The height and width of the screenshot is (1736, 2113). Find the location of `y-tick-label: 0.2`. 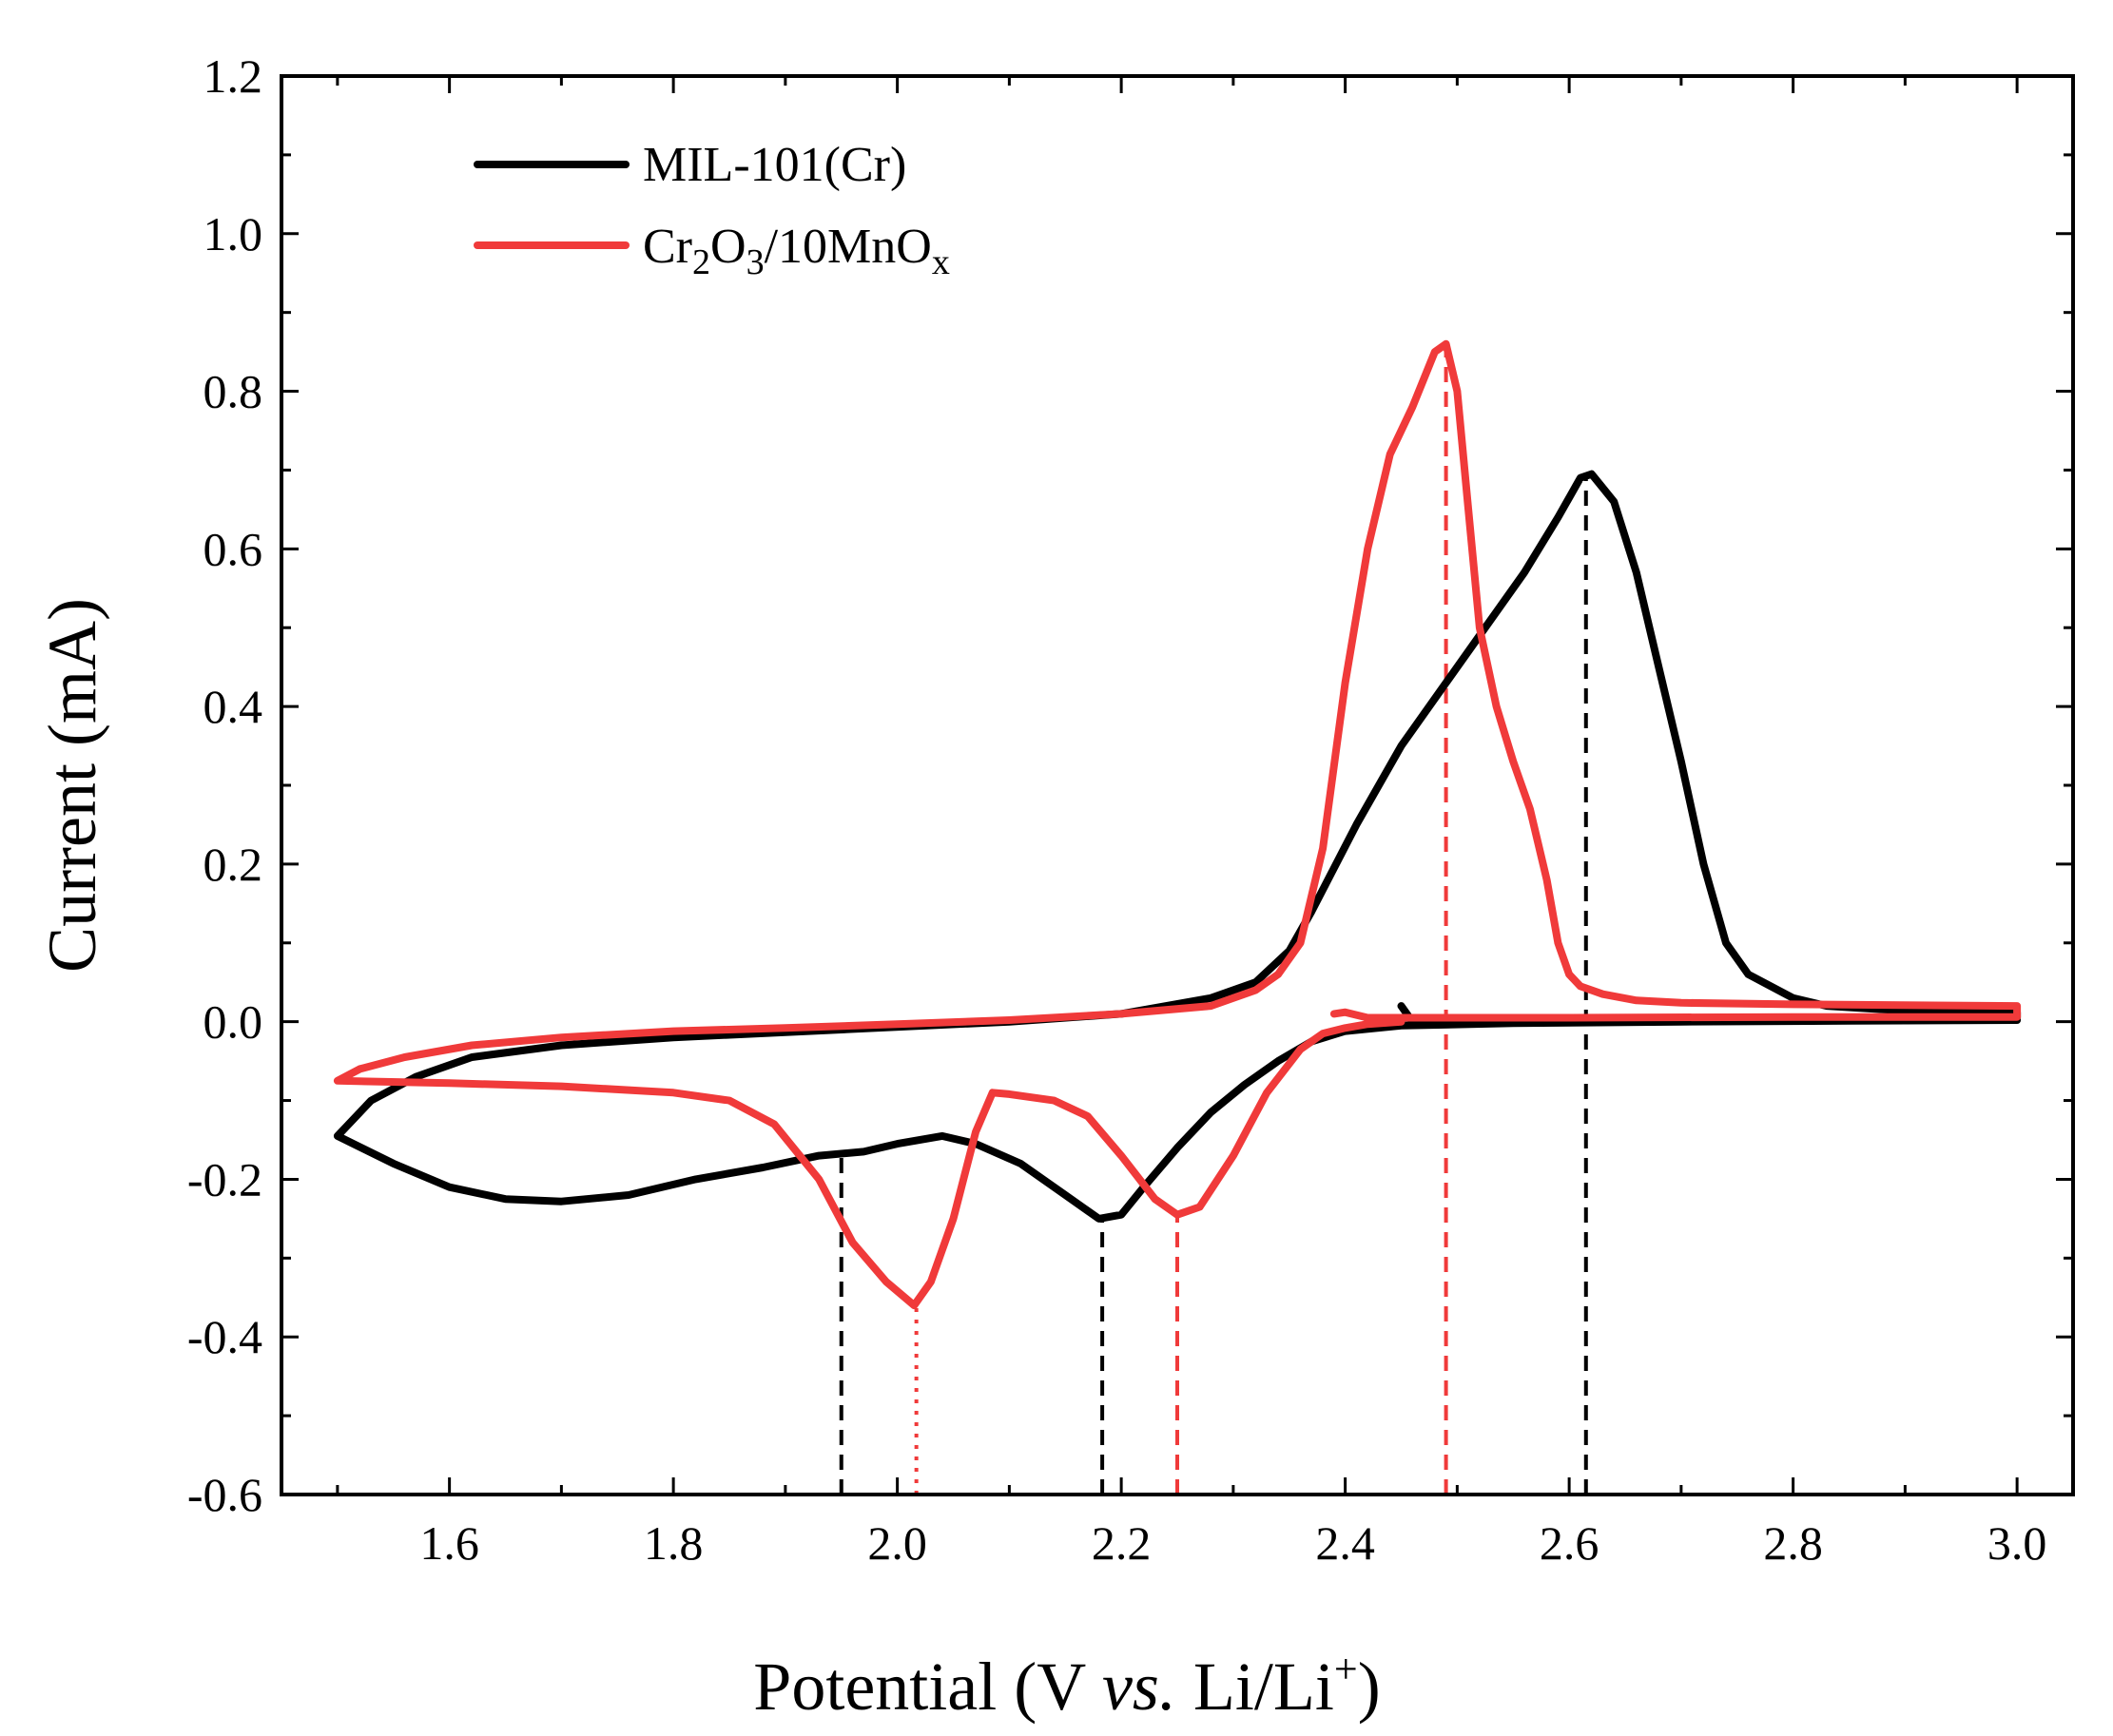

y-tick-label: 0.2 is located at coordinates (233, 865).